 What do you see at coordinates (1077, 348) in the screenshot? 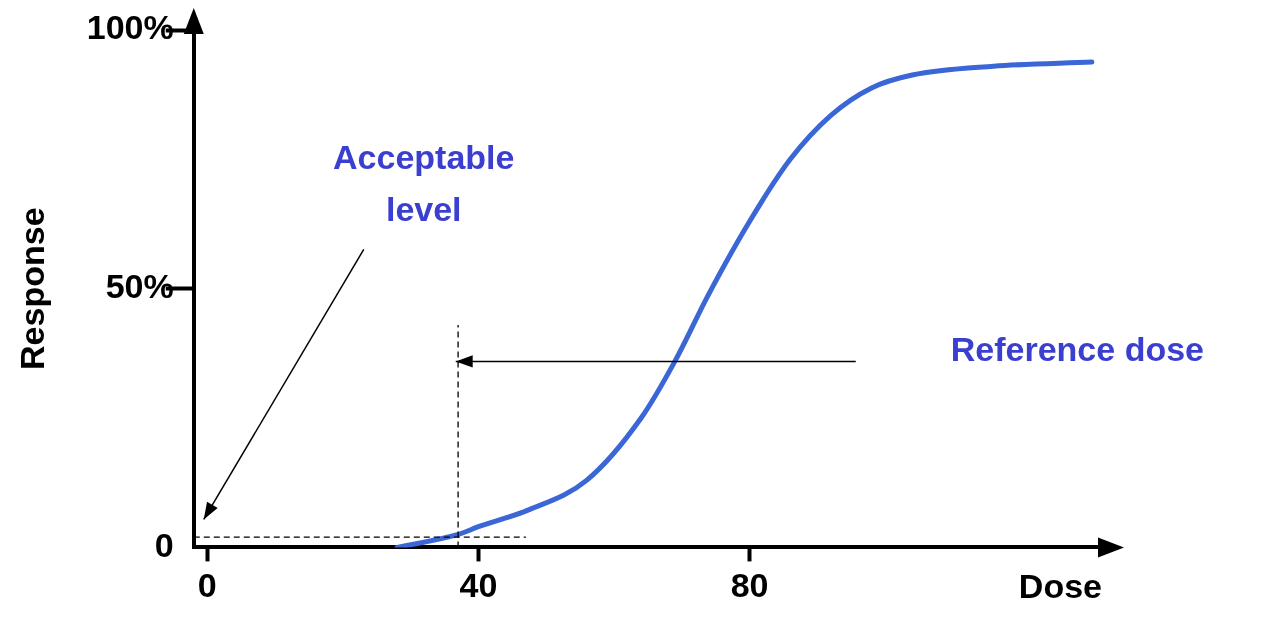
I see `annotation: Reference dose` at bounding box center [1077, 348].